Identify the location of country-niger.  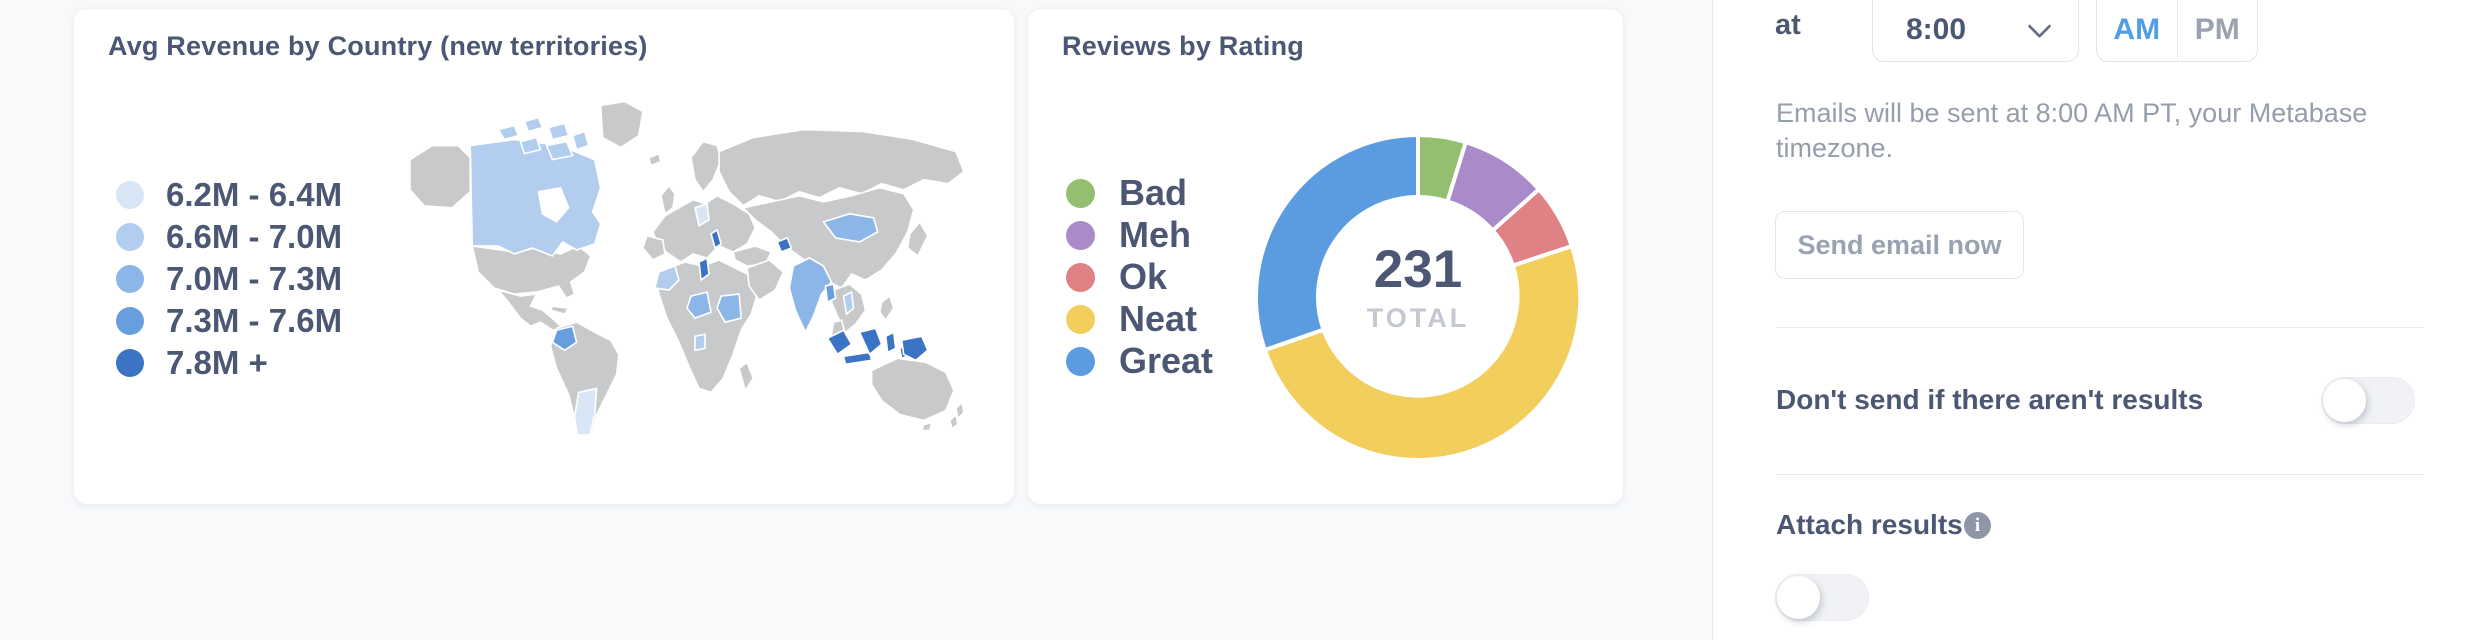
(699, 305).